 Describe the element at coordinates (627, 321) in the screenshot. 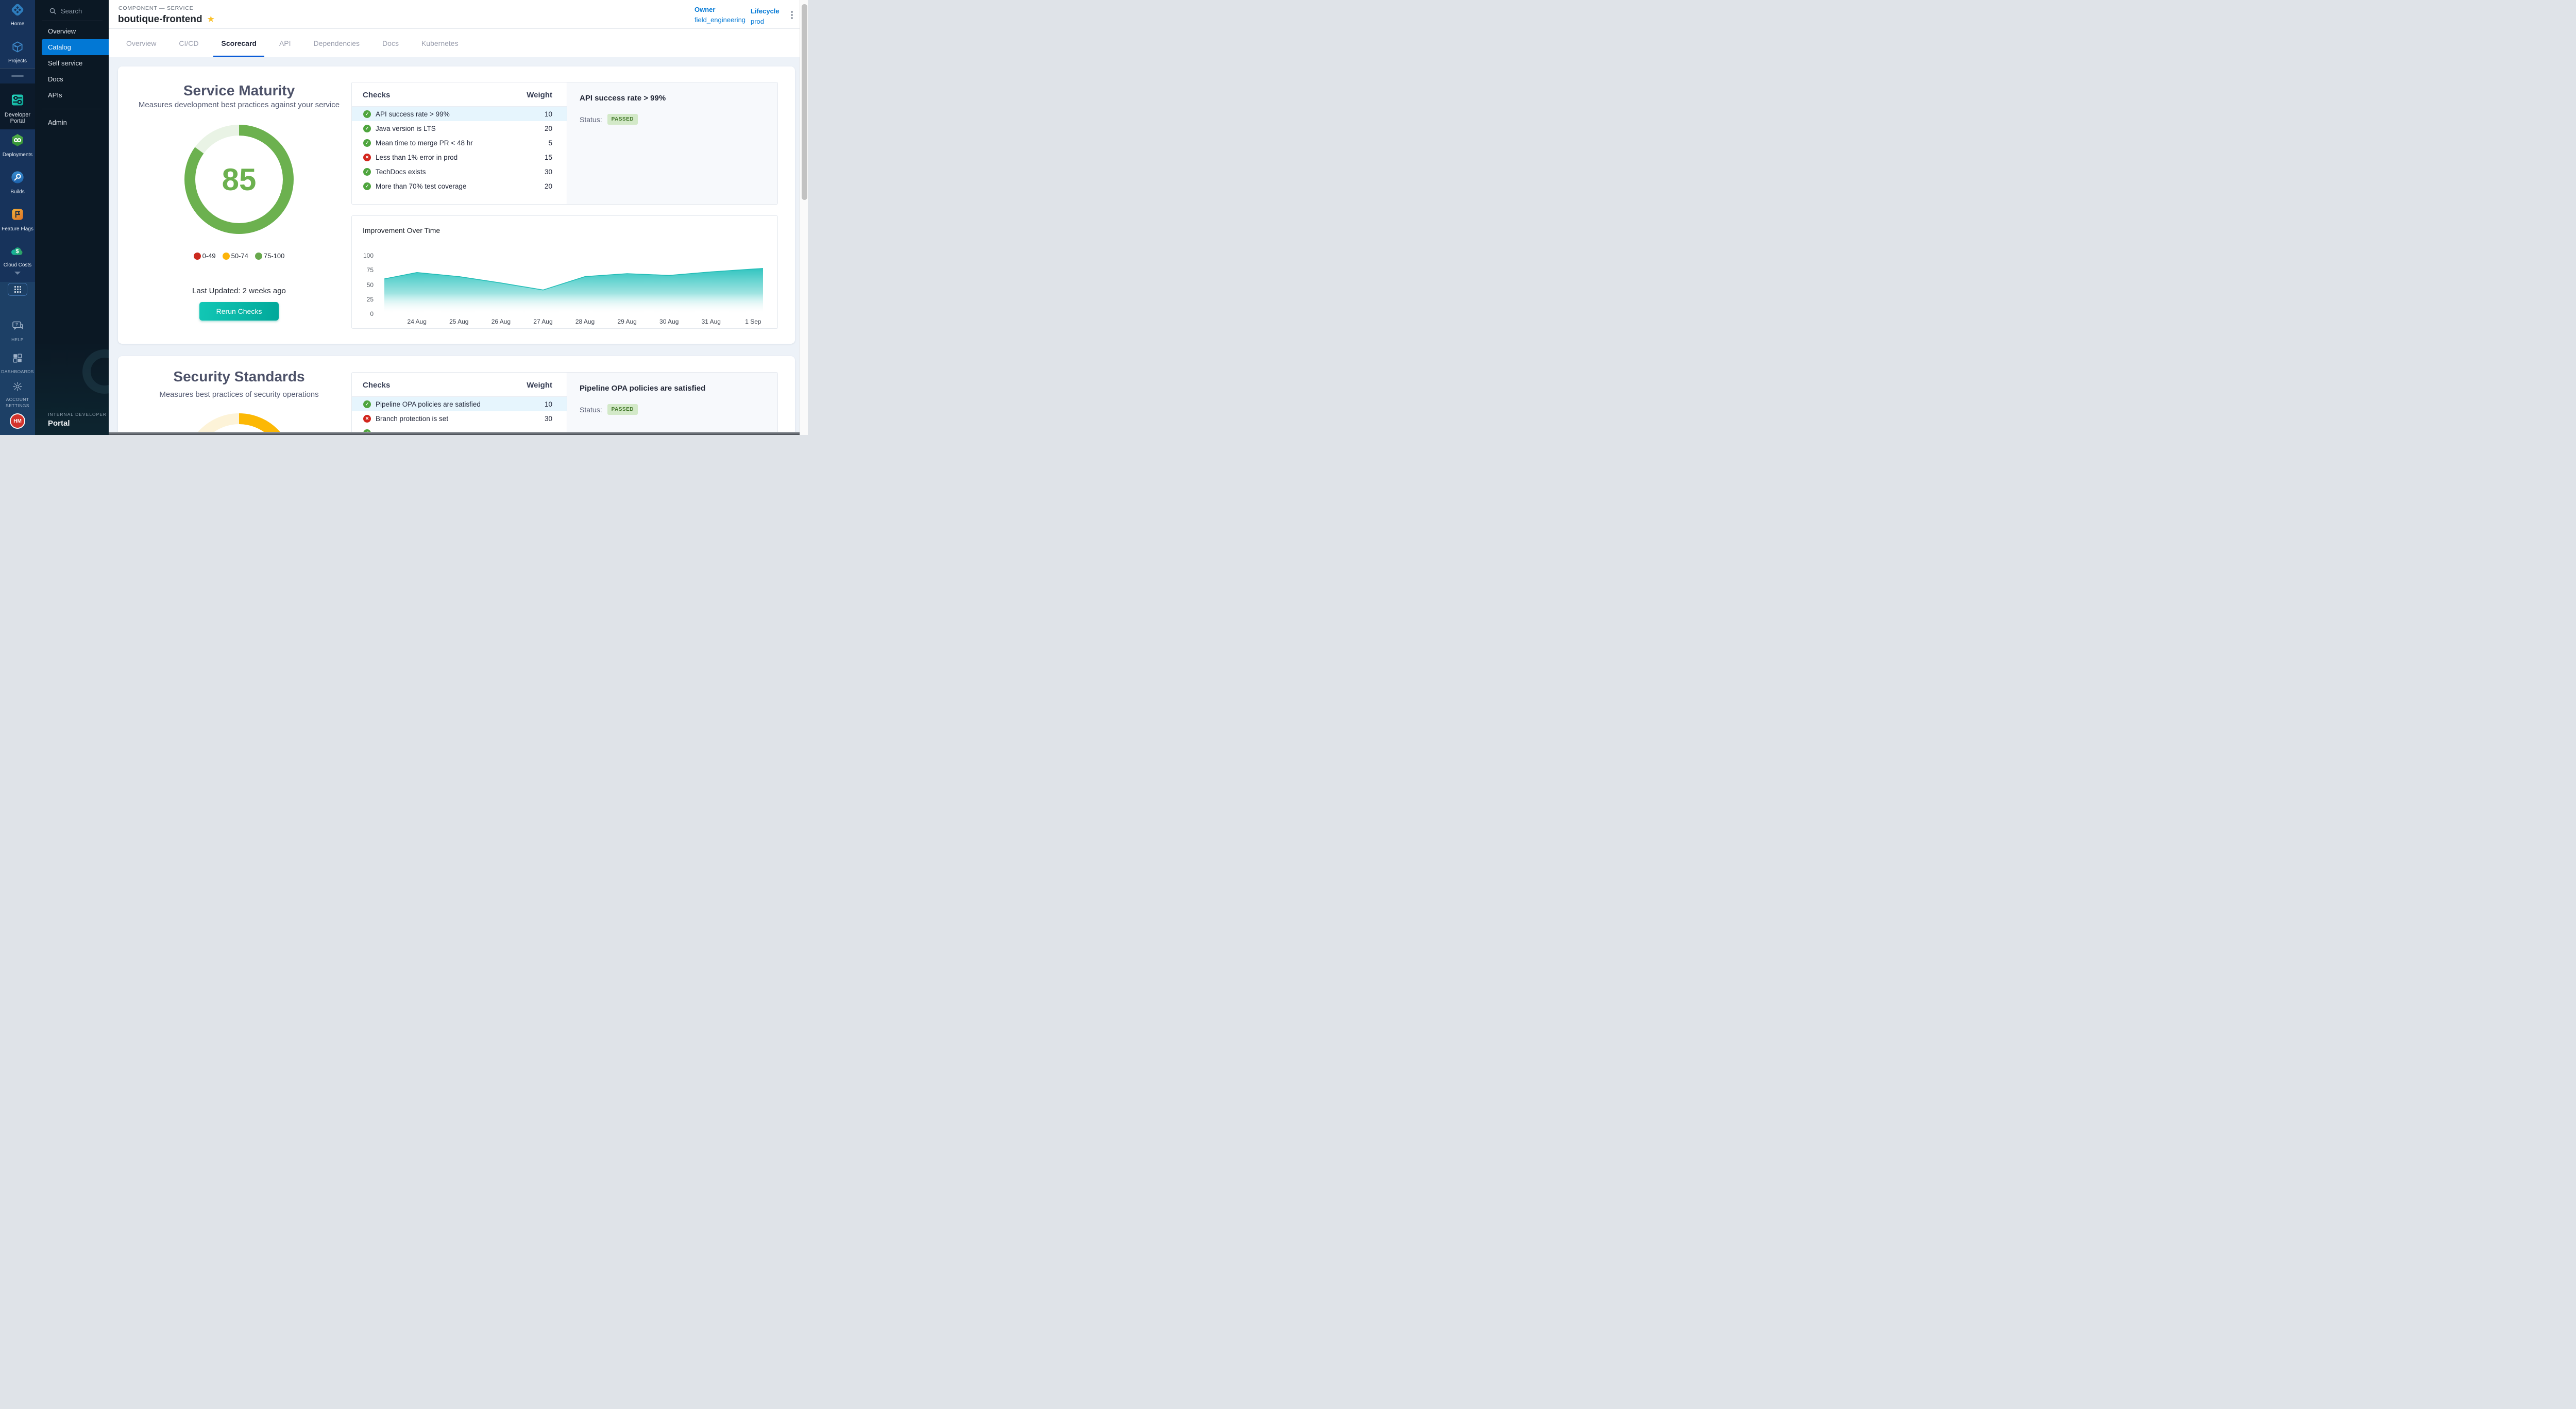

I see `x-axis-tick: 29 Aug` at that location.